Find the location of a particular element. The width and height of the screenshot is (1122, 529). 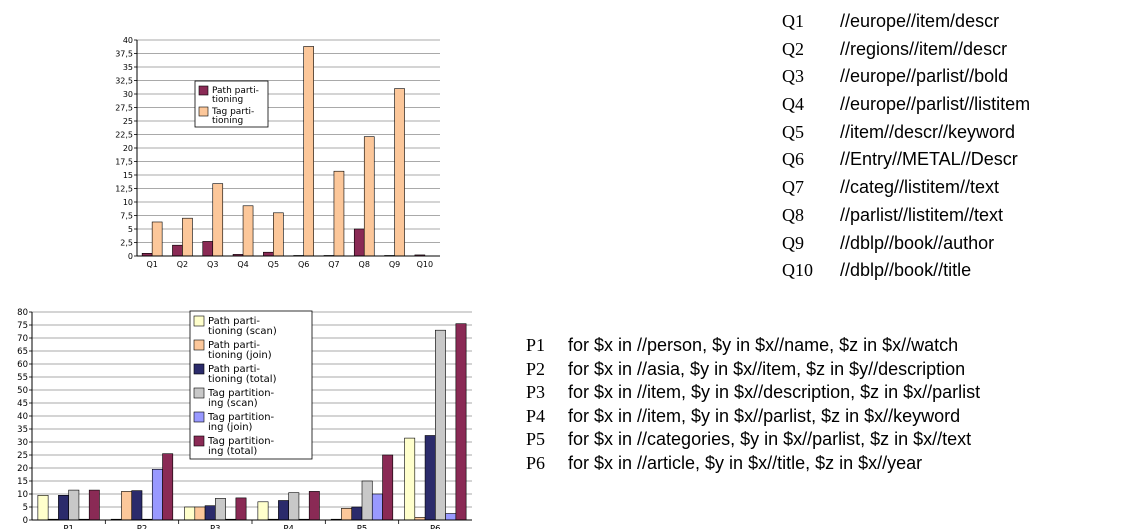

pattern-label: P1 is located at coordinates (547, 346).